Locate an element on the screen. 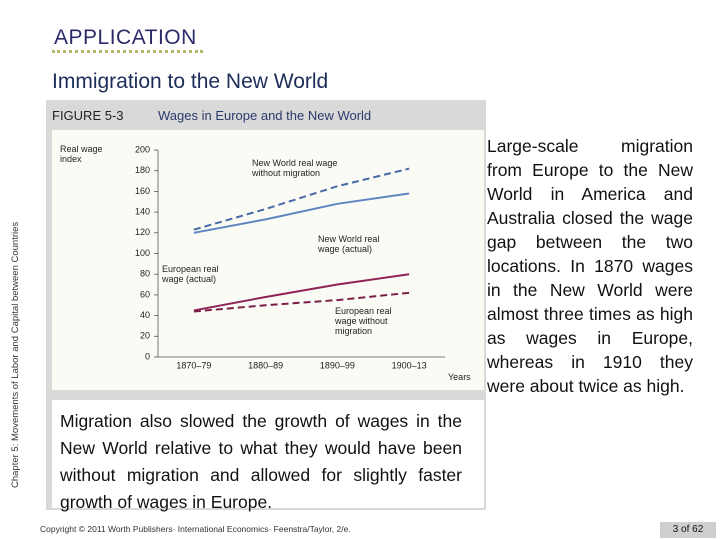 This screenshot has width=720, height=540. x-tick-label: 1890–99 is located at coordinates (337, 365).